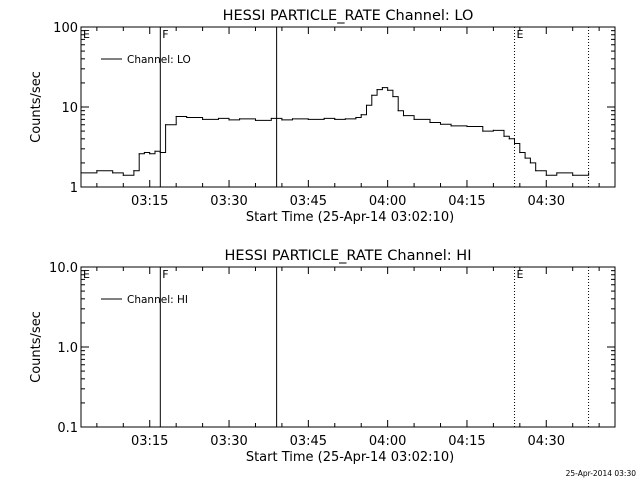 This screenshot has width=640, height=480. What do you see at coordinates (157, 300) in the screenshot?
I see `legend-label: Channel: HI` at bounding box center [157, 300].